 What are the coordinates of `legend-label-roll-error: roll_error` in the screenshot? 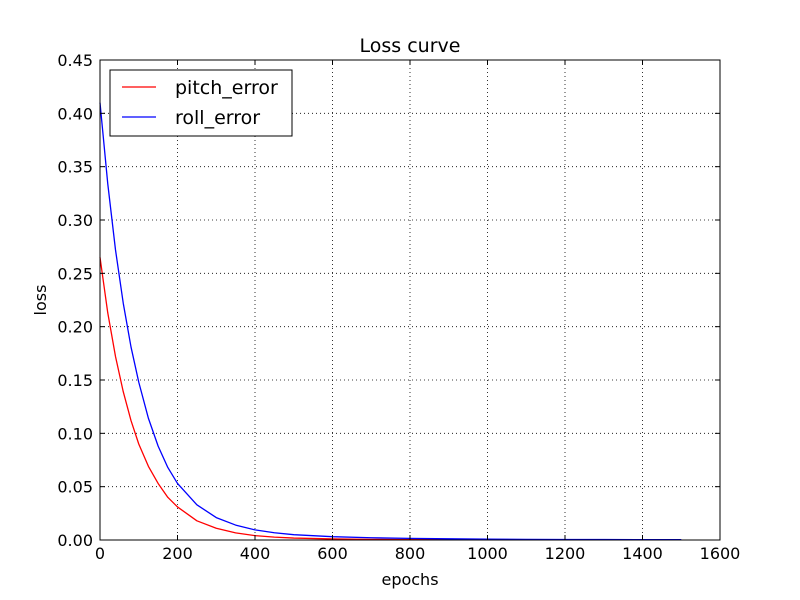 It's located at (217, 118).